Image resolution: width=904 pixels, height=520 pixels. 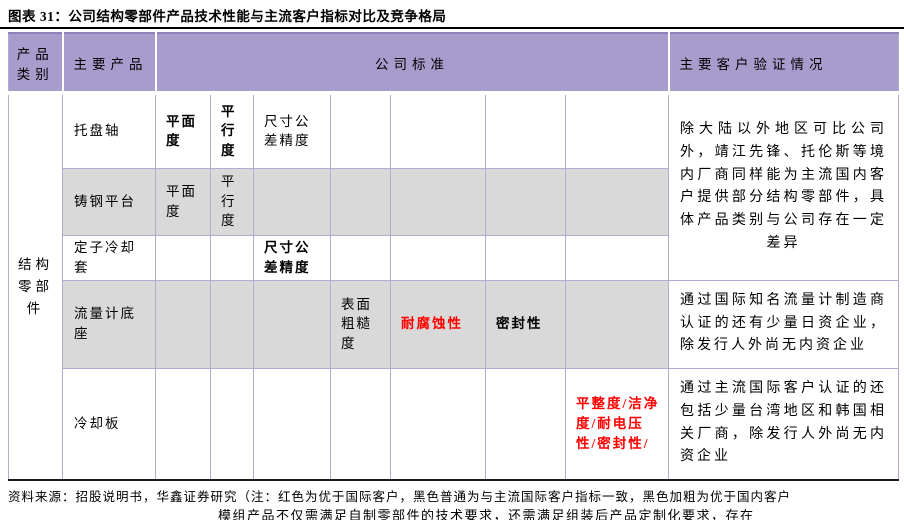 I want to click on column-header-main-products: 主要产品, so click(x=108, y=64).